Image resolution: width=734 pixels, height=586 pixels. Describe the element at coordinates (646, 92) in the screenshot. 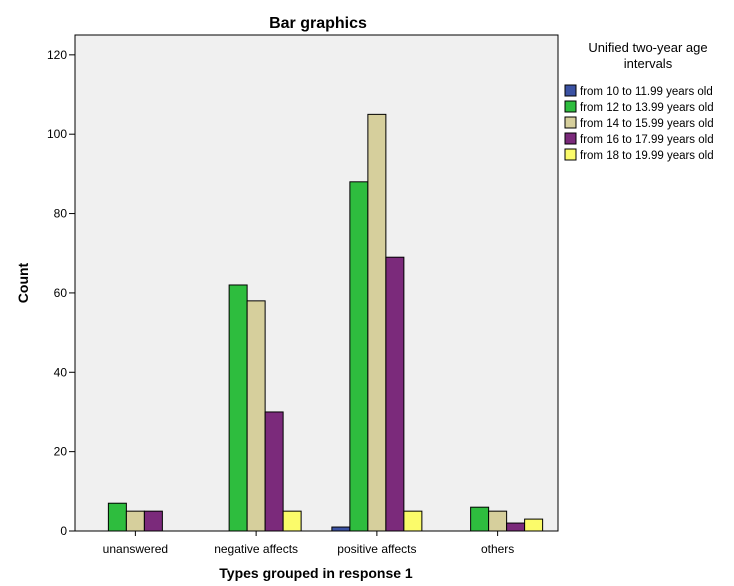

I see `legend-item-label: from 10 to 11.99 years old` at that location.